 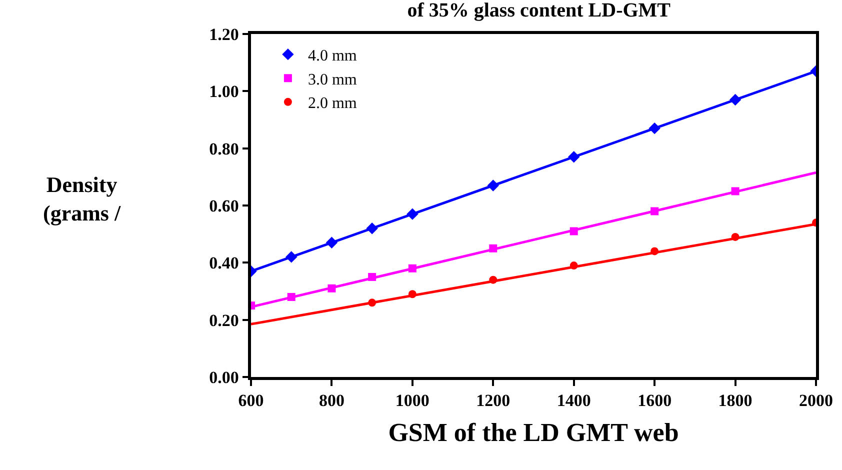 I want to click on y-tick-label: 0.60, so click(x=224, y=206).